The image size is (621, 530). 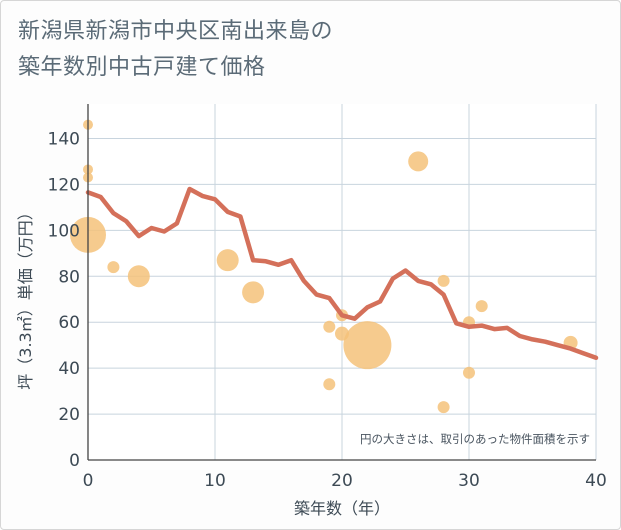 What do you see at coordinates (25, 296) in the screenshot?
I see `y-axis-label: 坪（3.3㎡）単価（万円）` at bounding box center [25, 296].